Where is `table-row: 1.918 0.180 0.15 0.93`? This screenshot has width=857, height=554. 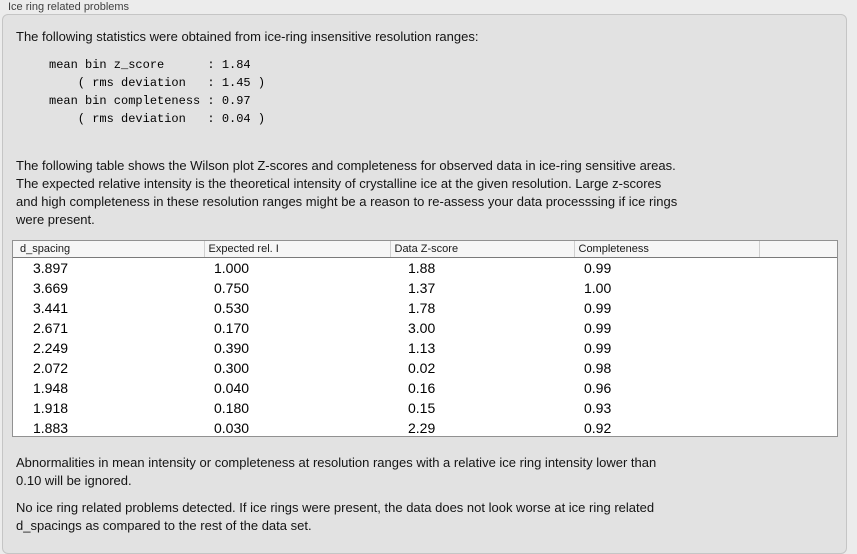 table-row: 1.918 0.180 0.15 0.93 is located at coordinates (425, 408).